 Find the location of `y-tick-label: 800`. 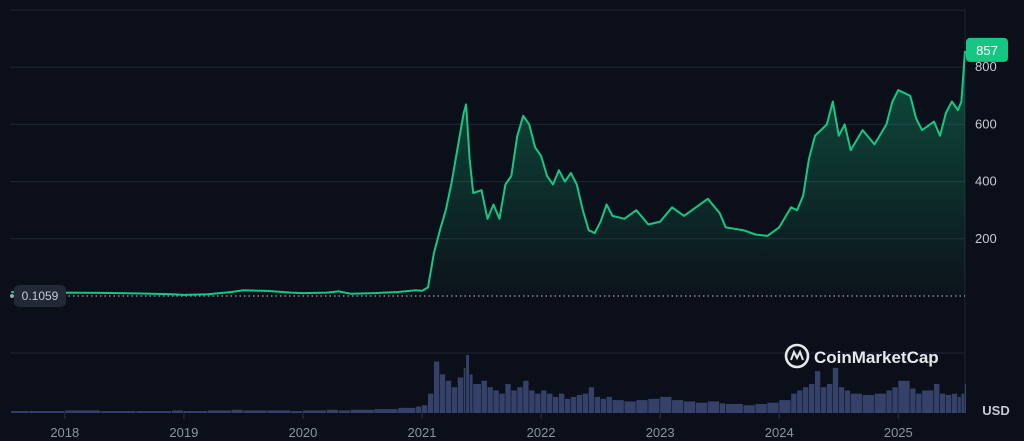

y-tick-label: 800 is located at coordinates (986, 66).